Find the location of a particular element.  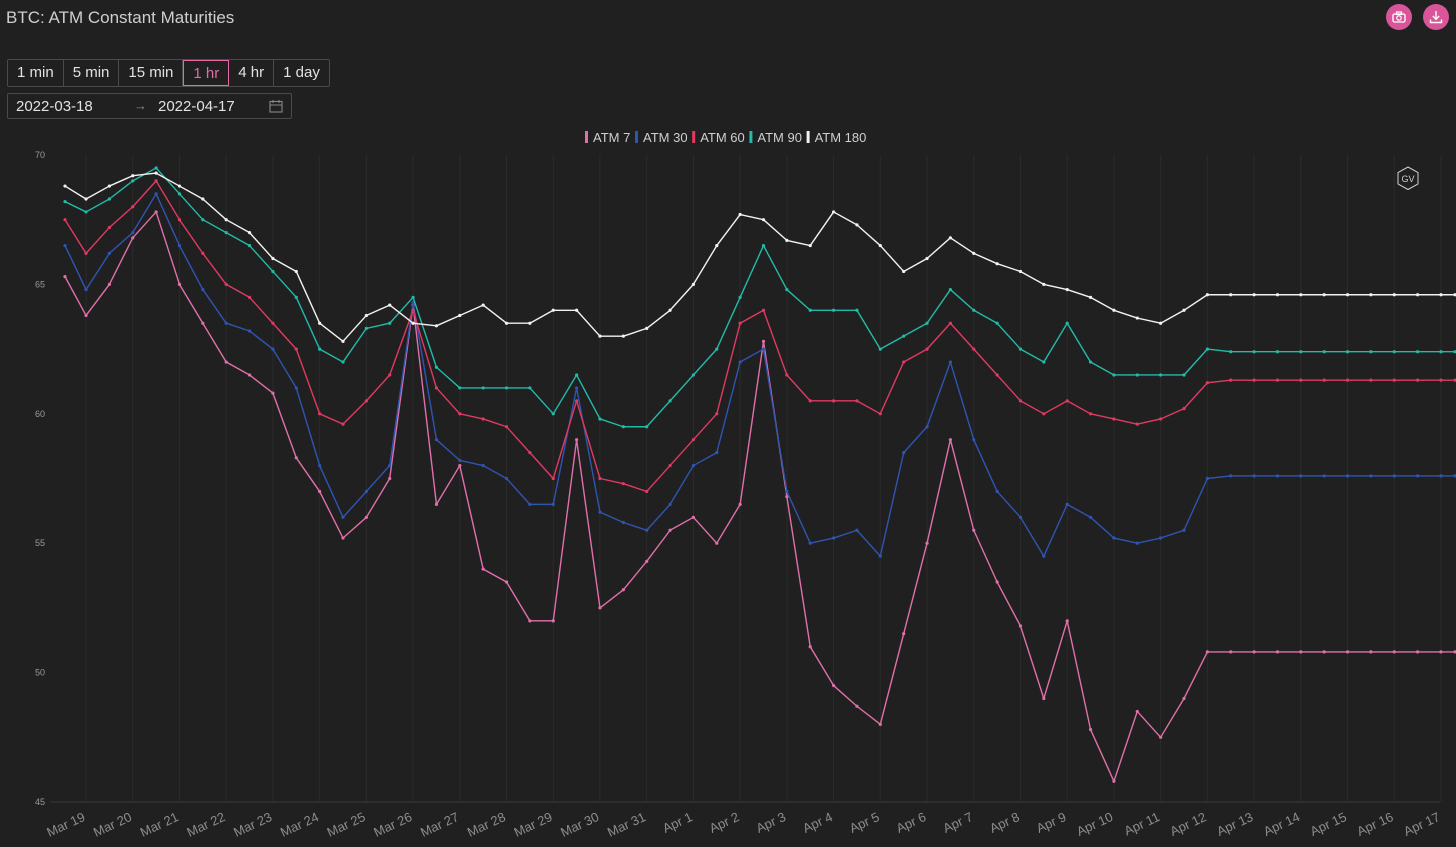

interval-1-min: 1 min is located at coordinates (36, 73).